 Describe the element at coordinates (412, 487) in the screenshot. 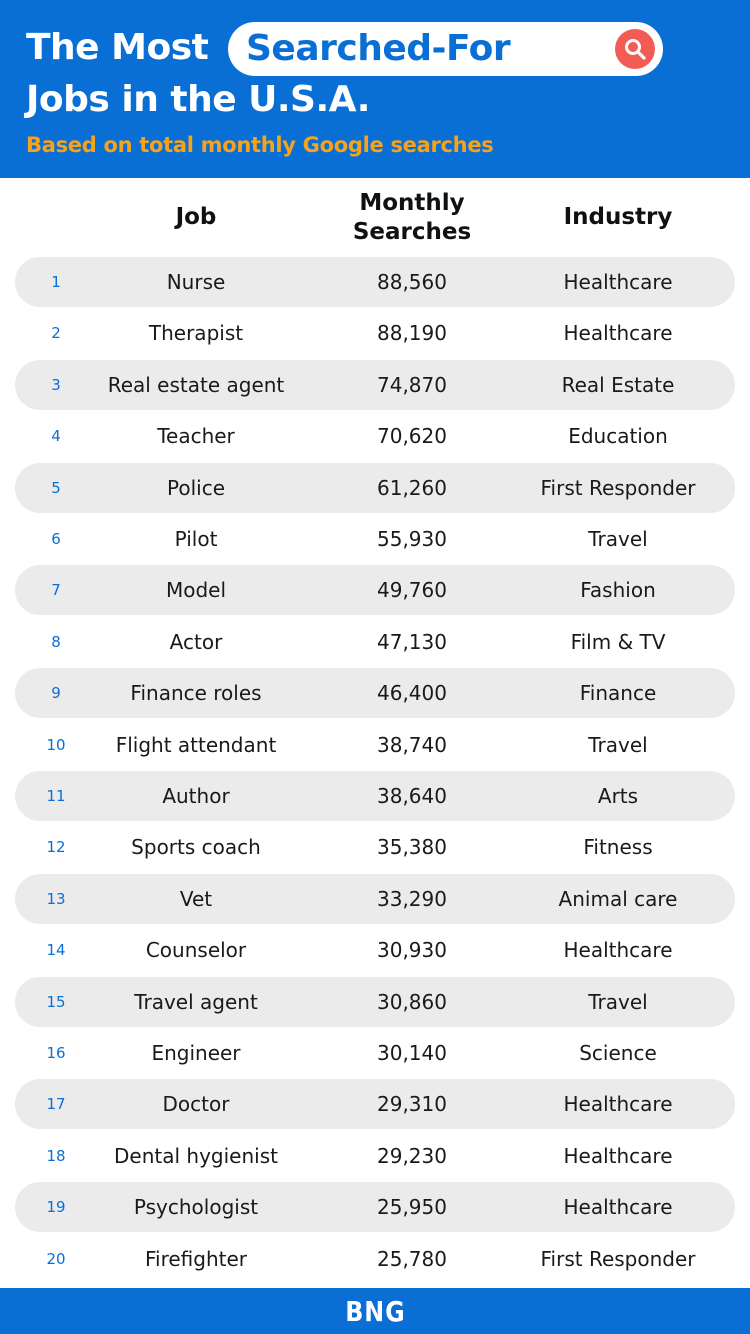

I see `monthly-searches-cell: 61,260` at that location.